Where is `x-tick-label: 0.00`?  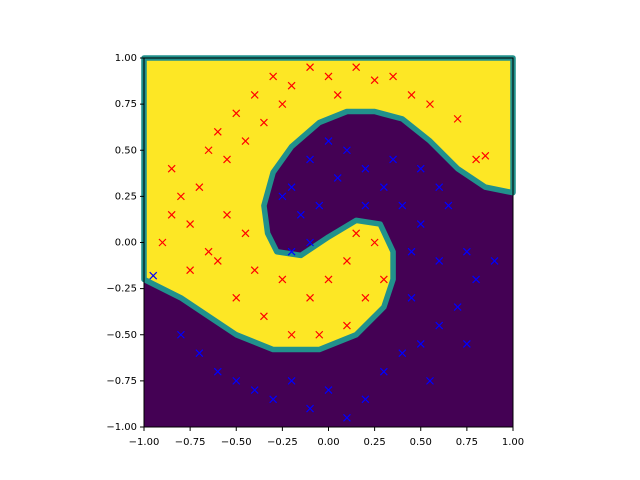
x-tick-label: 0.00 is located at coordinates (328, 442).